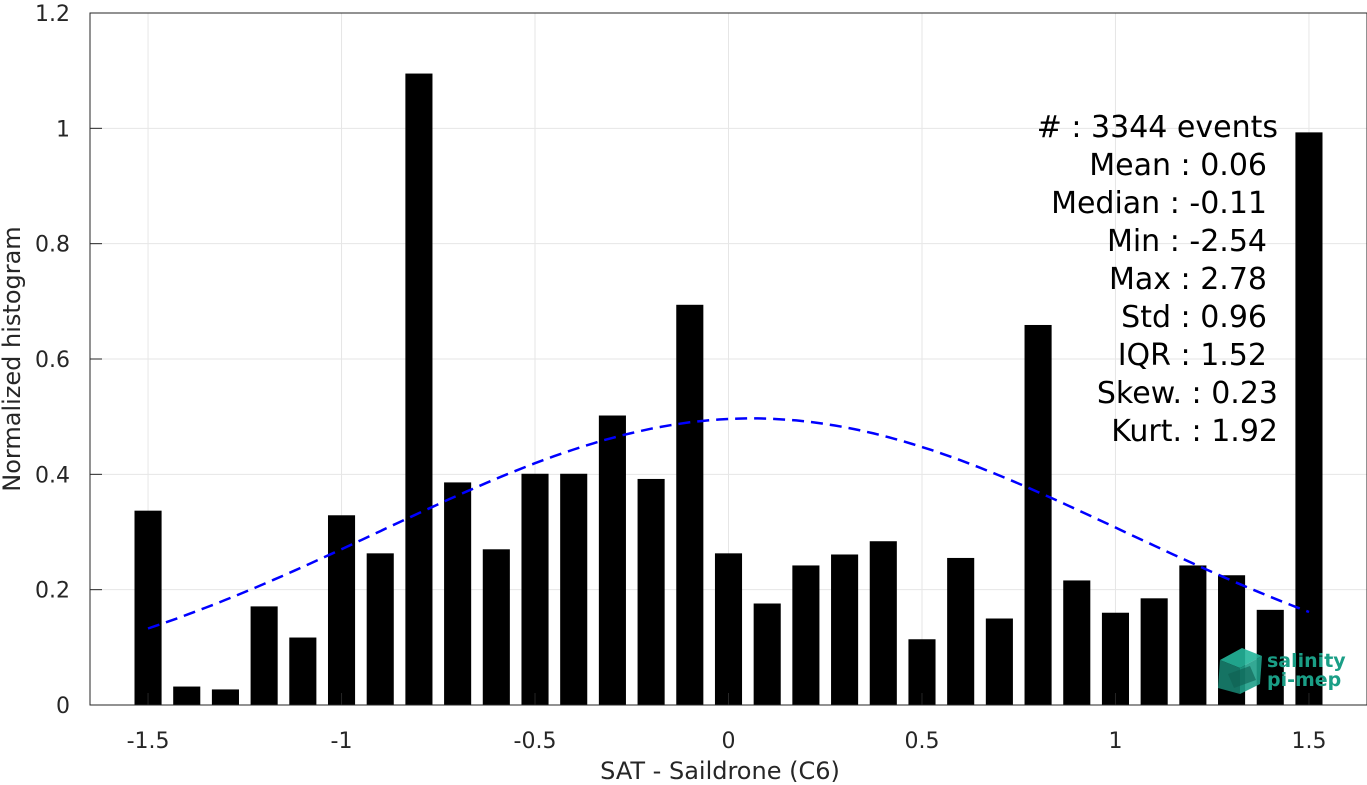  I want to click on y-tick-label: 0, so click(63, 706).